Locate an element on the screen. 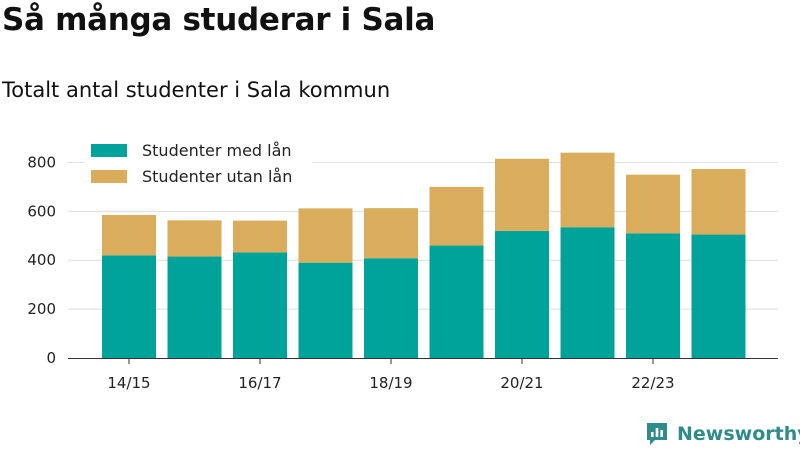 This screenshot has height=450, width=800. chart-subtitle: Totalt antal studenter i Sala kommun is located at coordinates (196, 90).